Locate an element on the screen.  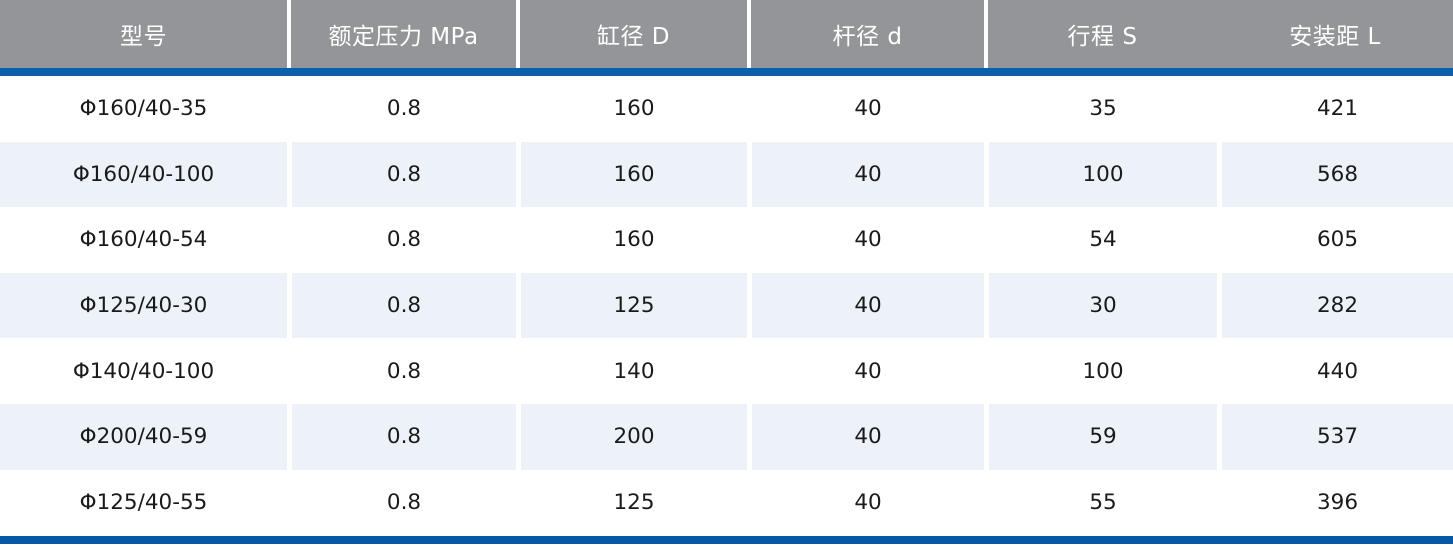
cell-stroke: 30 is located at coordinates (1100, 305).